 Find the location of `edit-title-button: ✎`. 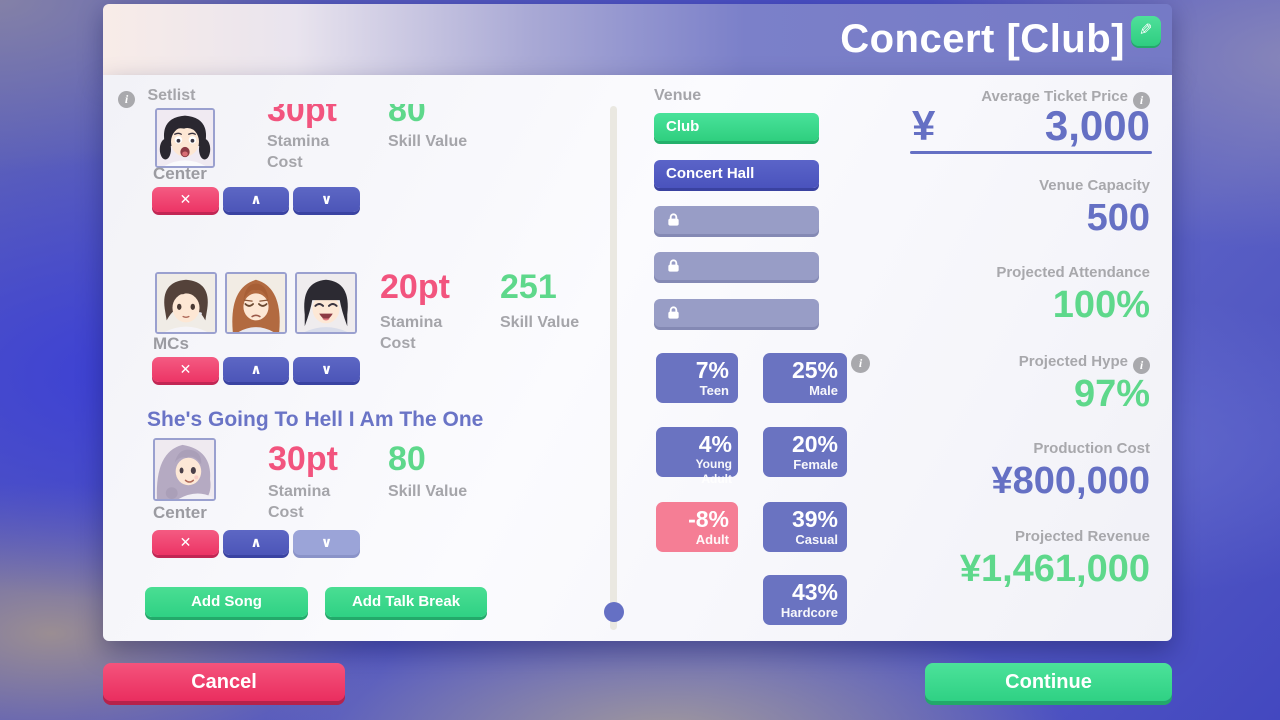

edit-title-button: ✎ is located at coordinates (1146, 31).